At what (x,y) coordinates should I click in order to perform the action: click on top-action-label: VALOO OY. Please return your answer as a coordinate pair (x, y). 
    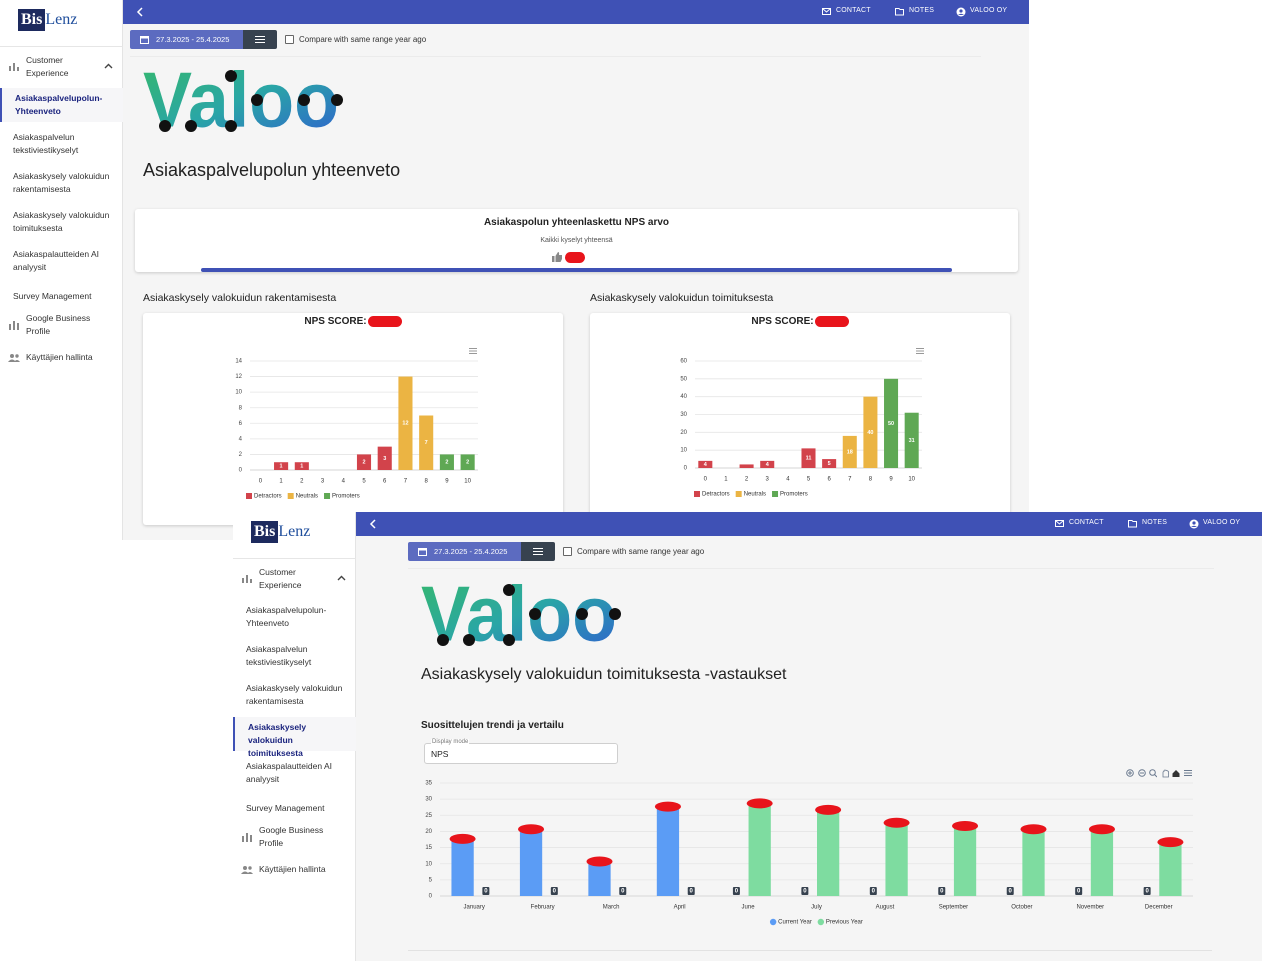
    Looking at the image, I should click on (989, 10).